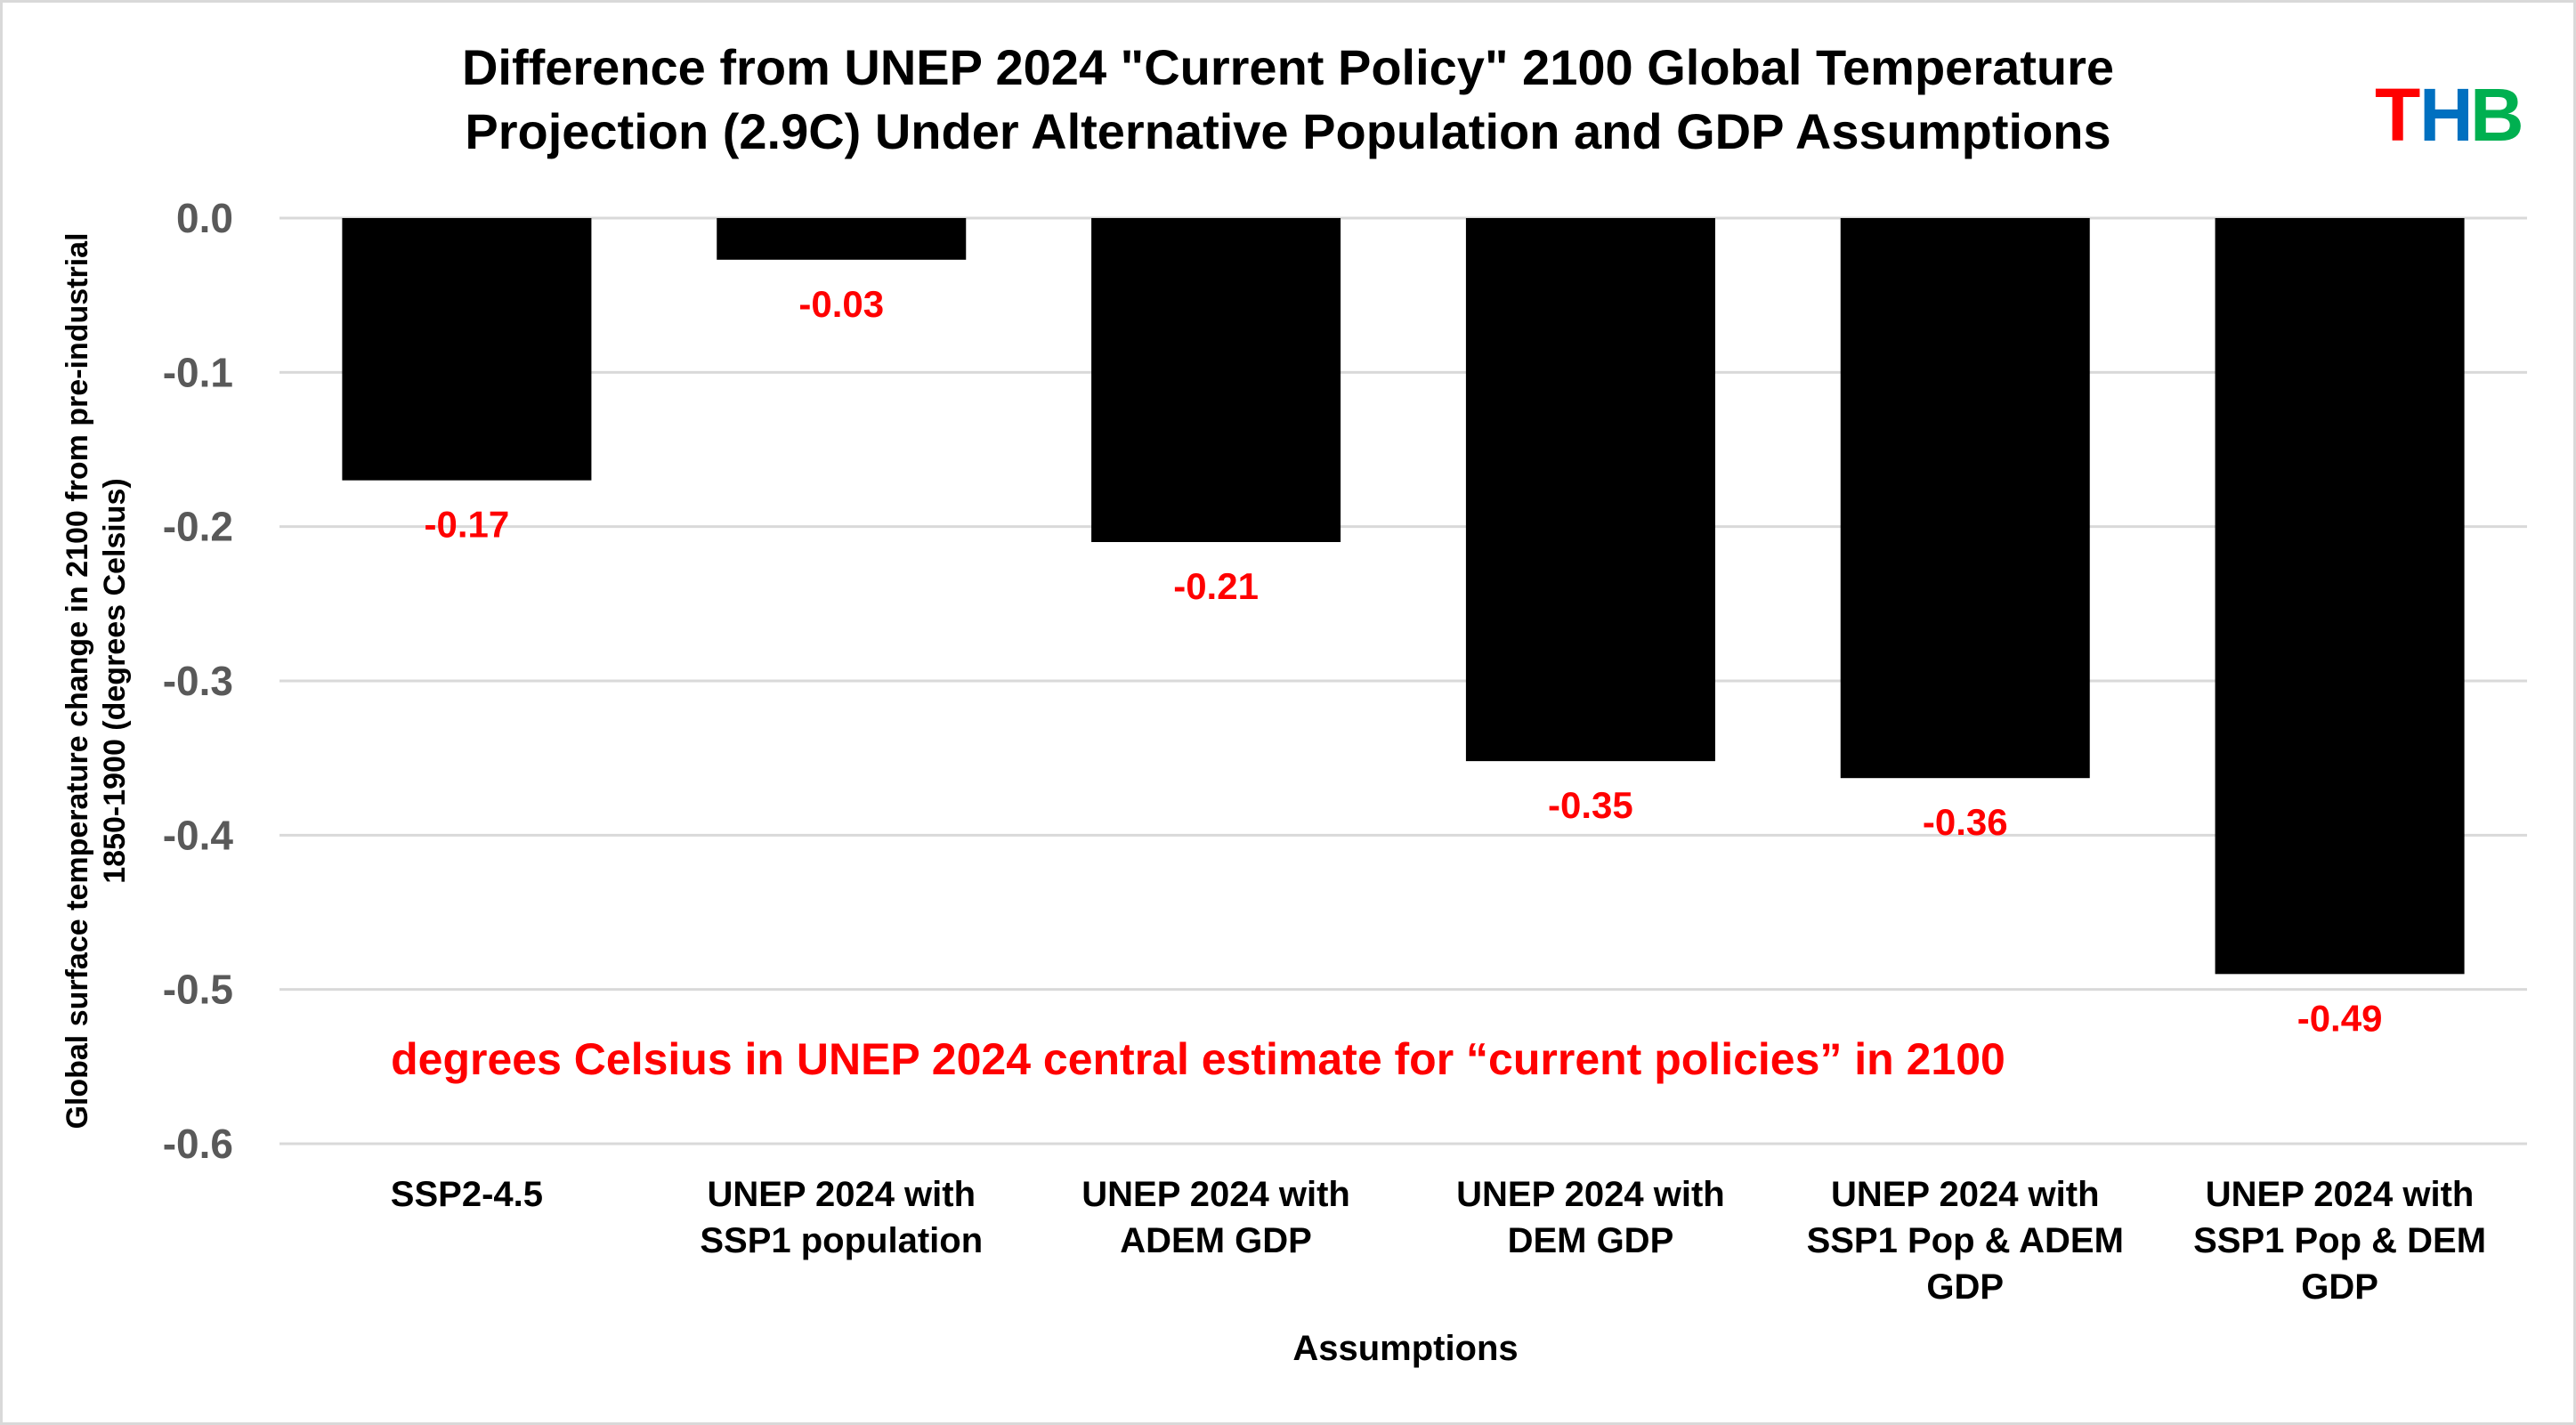  What do you see at coordinates (199, 835) in the screenshot?
I see `y-tick-label: -0.4` at bounding box center [199, 835].